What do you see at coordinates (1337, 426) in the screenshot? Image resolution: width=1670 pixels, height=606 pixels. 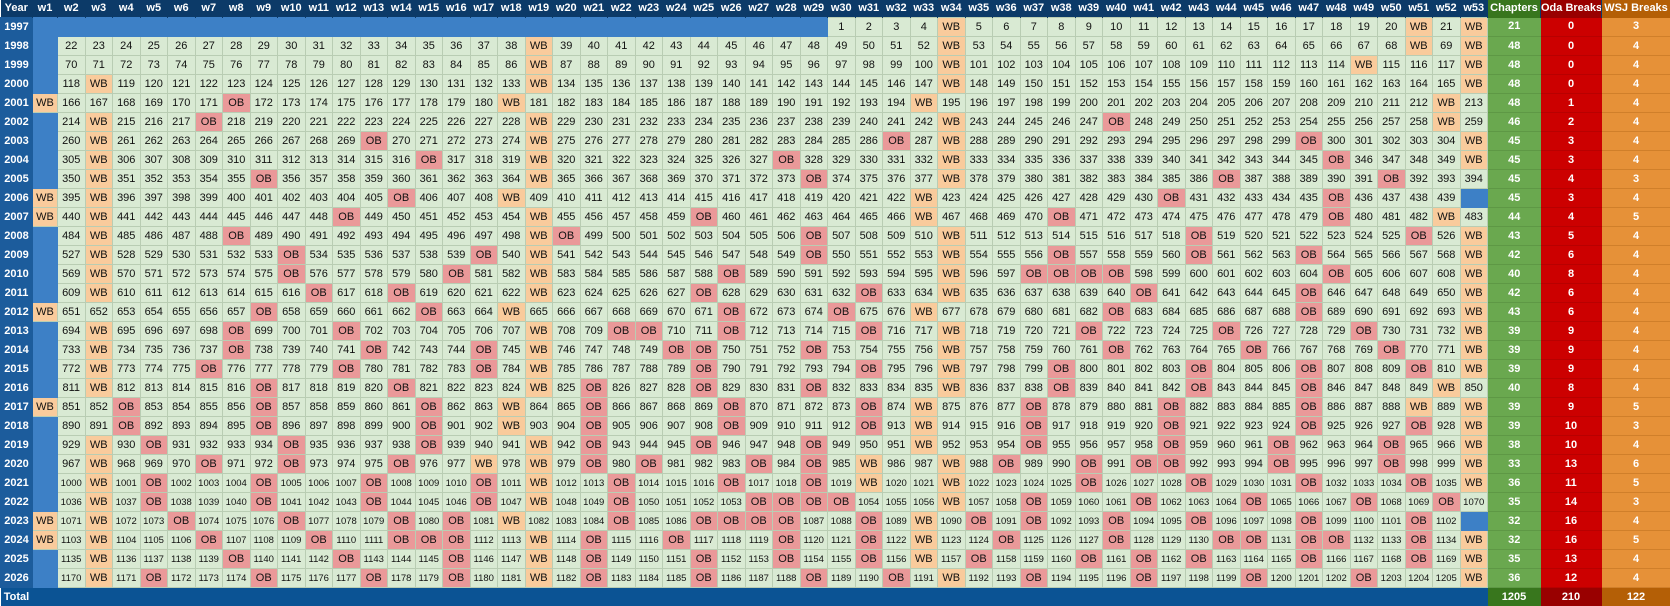 I see `chapter-cell: 925` at bounding box center [1337, 426].